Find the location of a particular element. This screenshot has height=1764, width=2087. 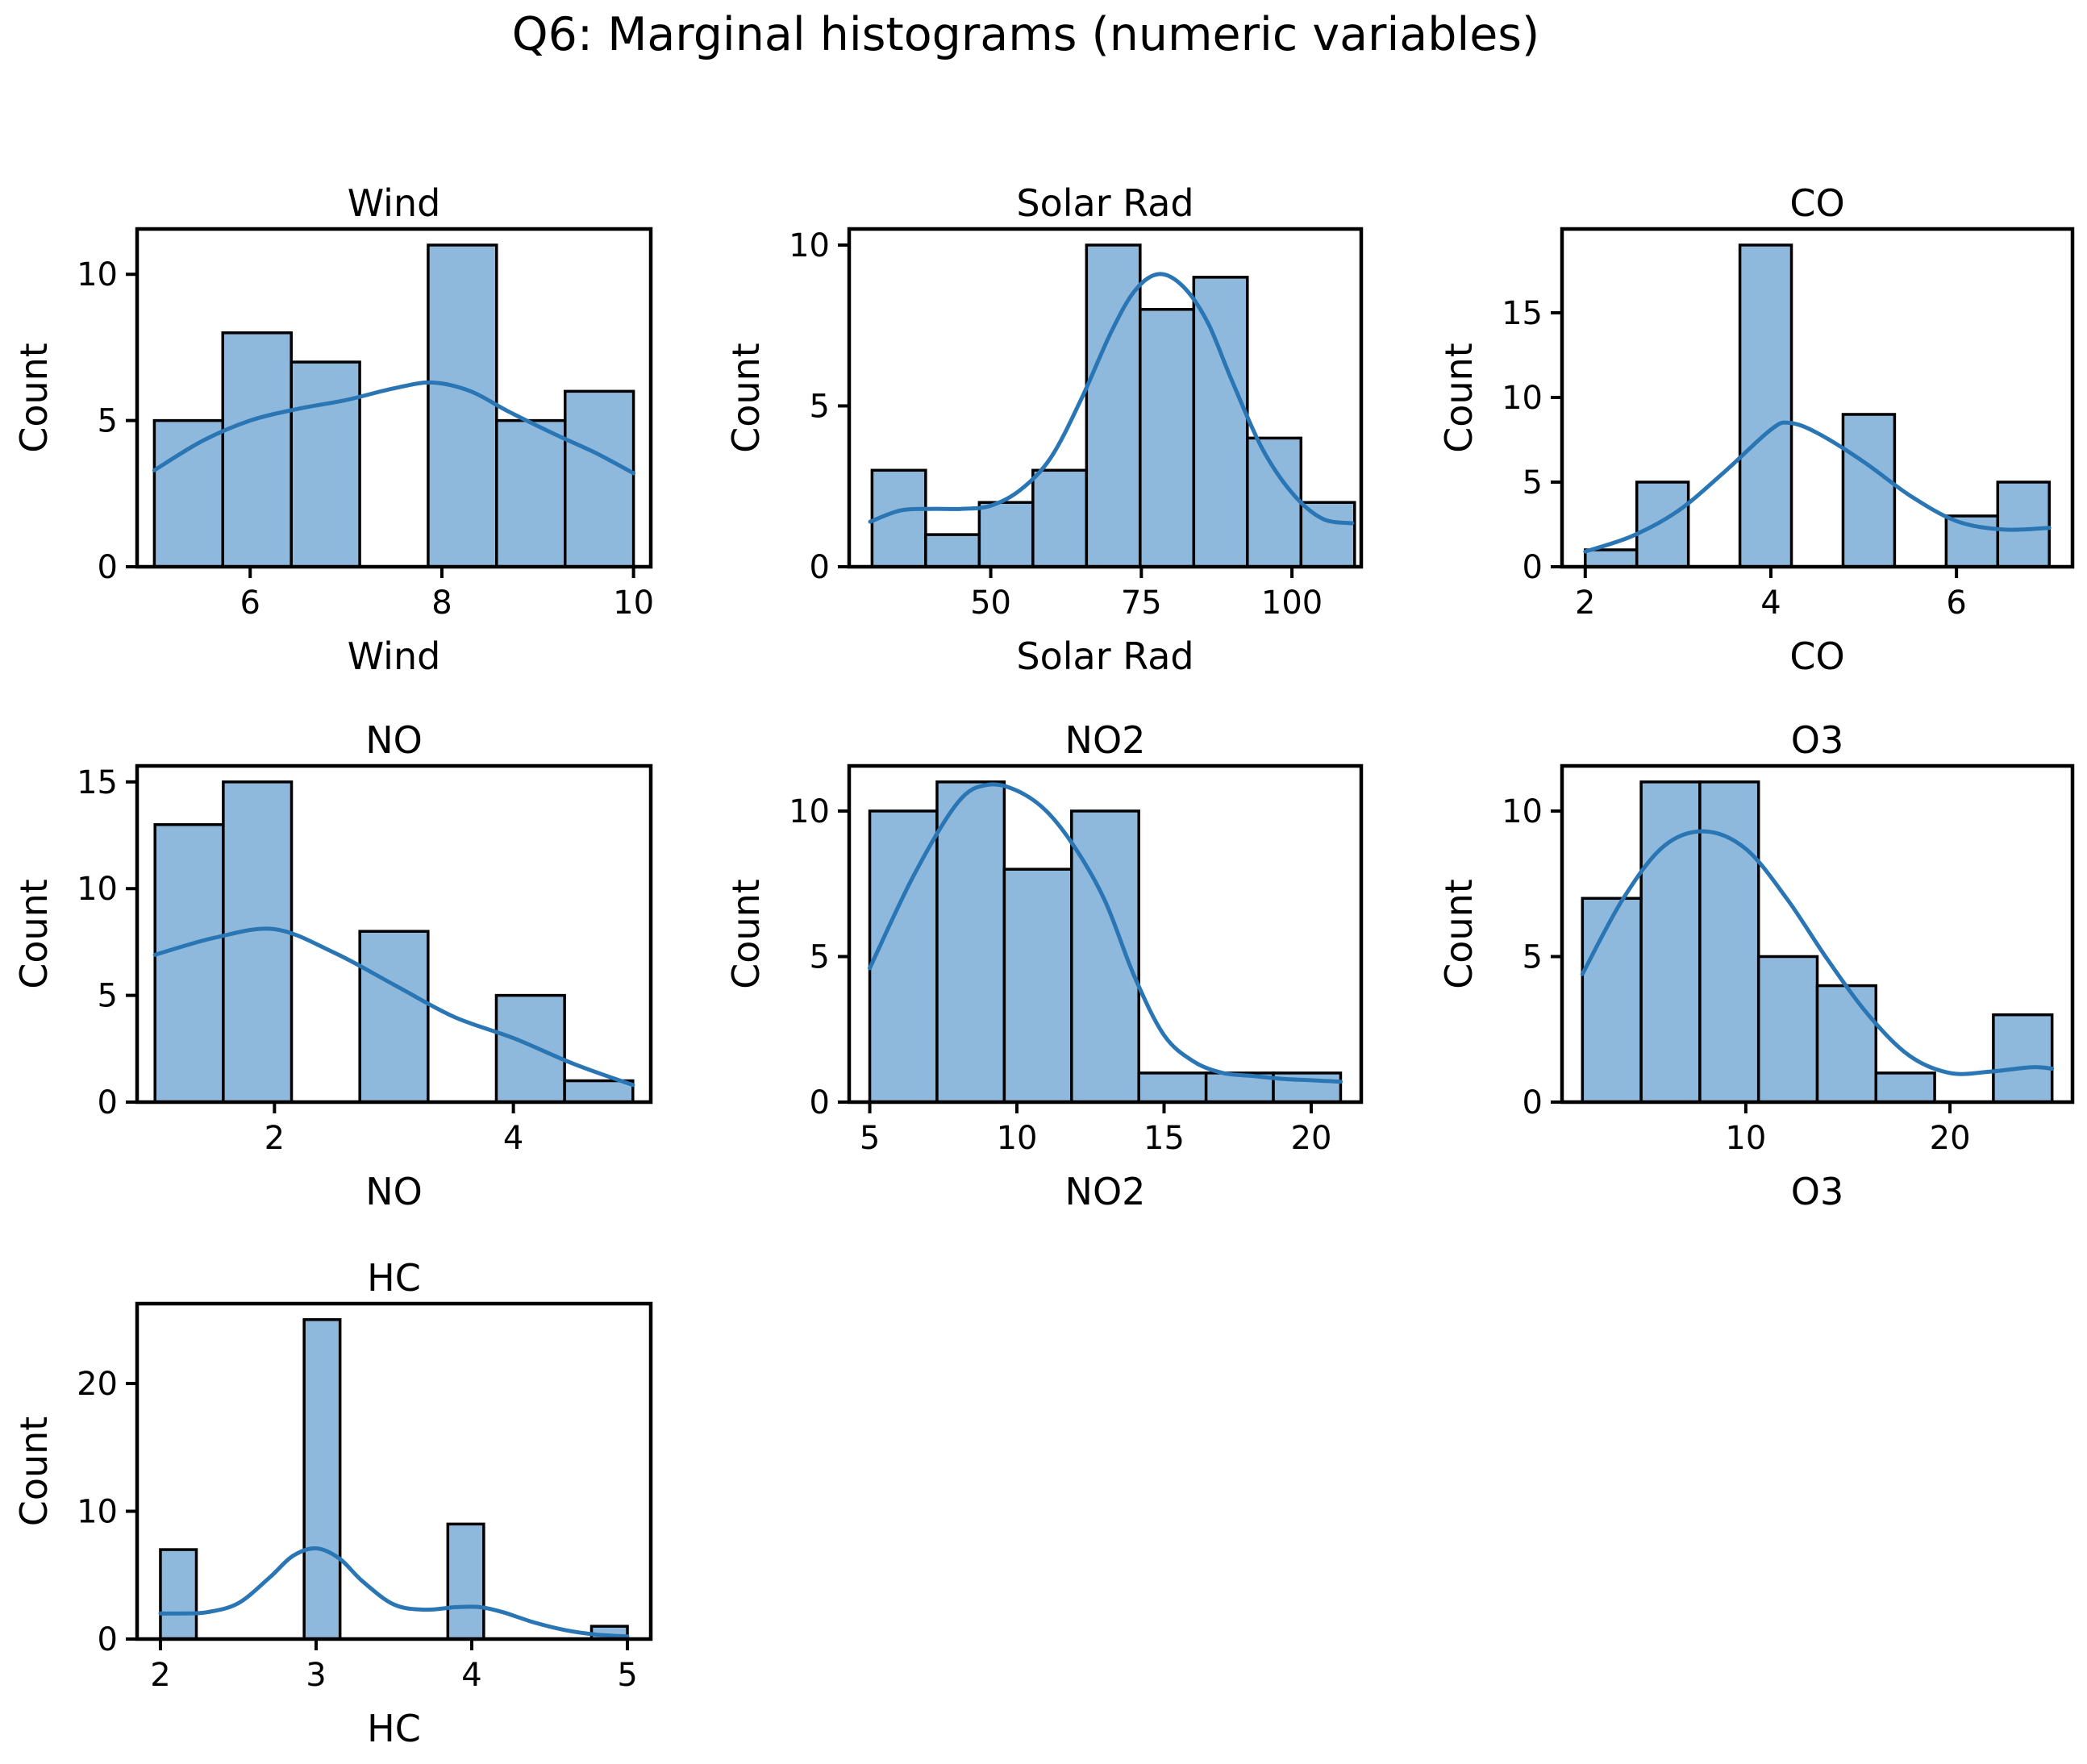

subplot-solar-rad: 50 75 100 0 5 10 Solar Rad Solar Rad Count is located at coordinates (1044, 429).